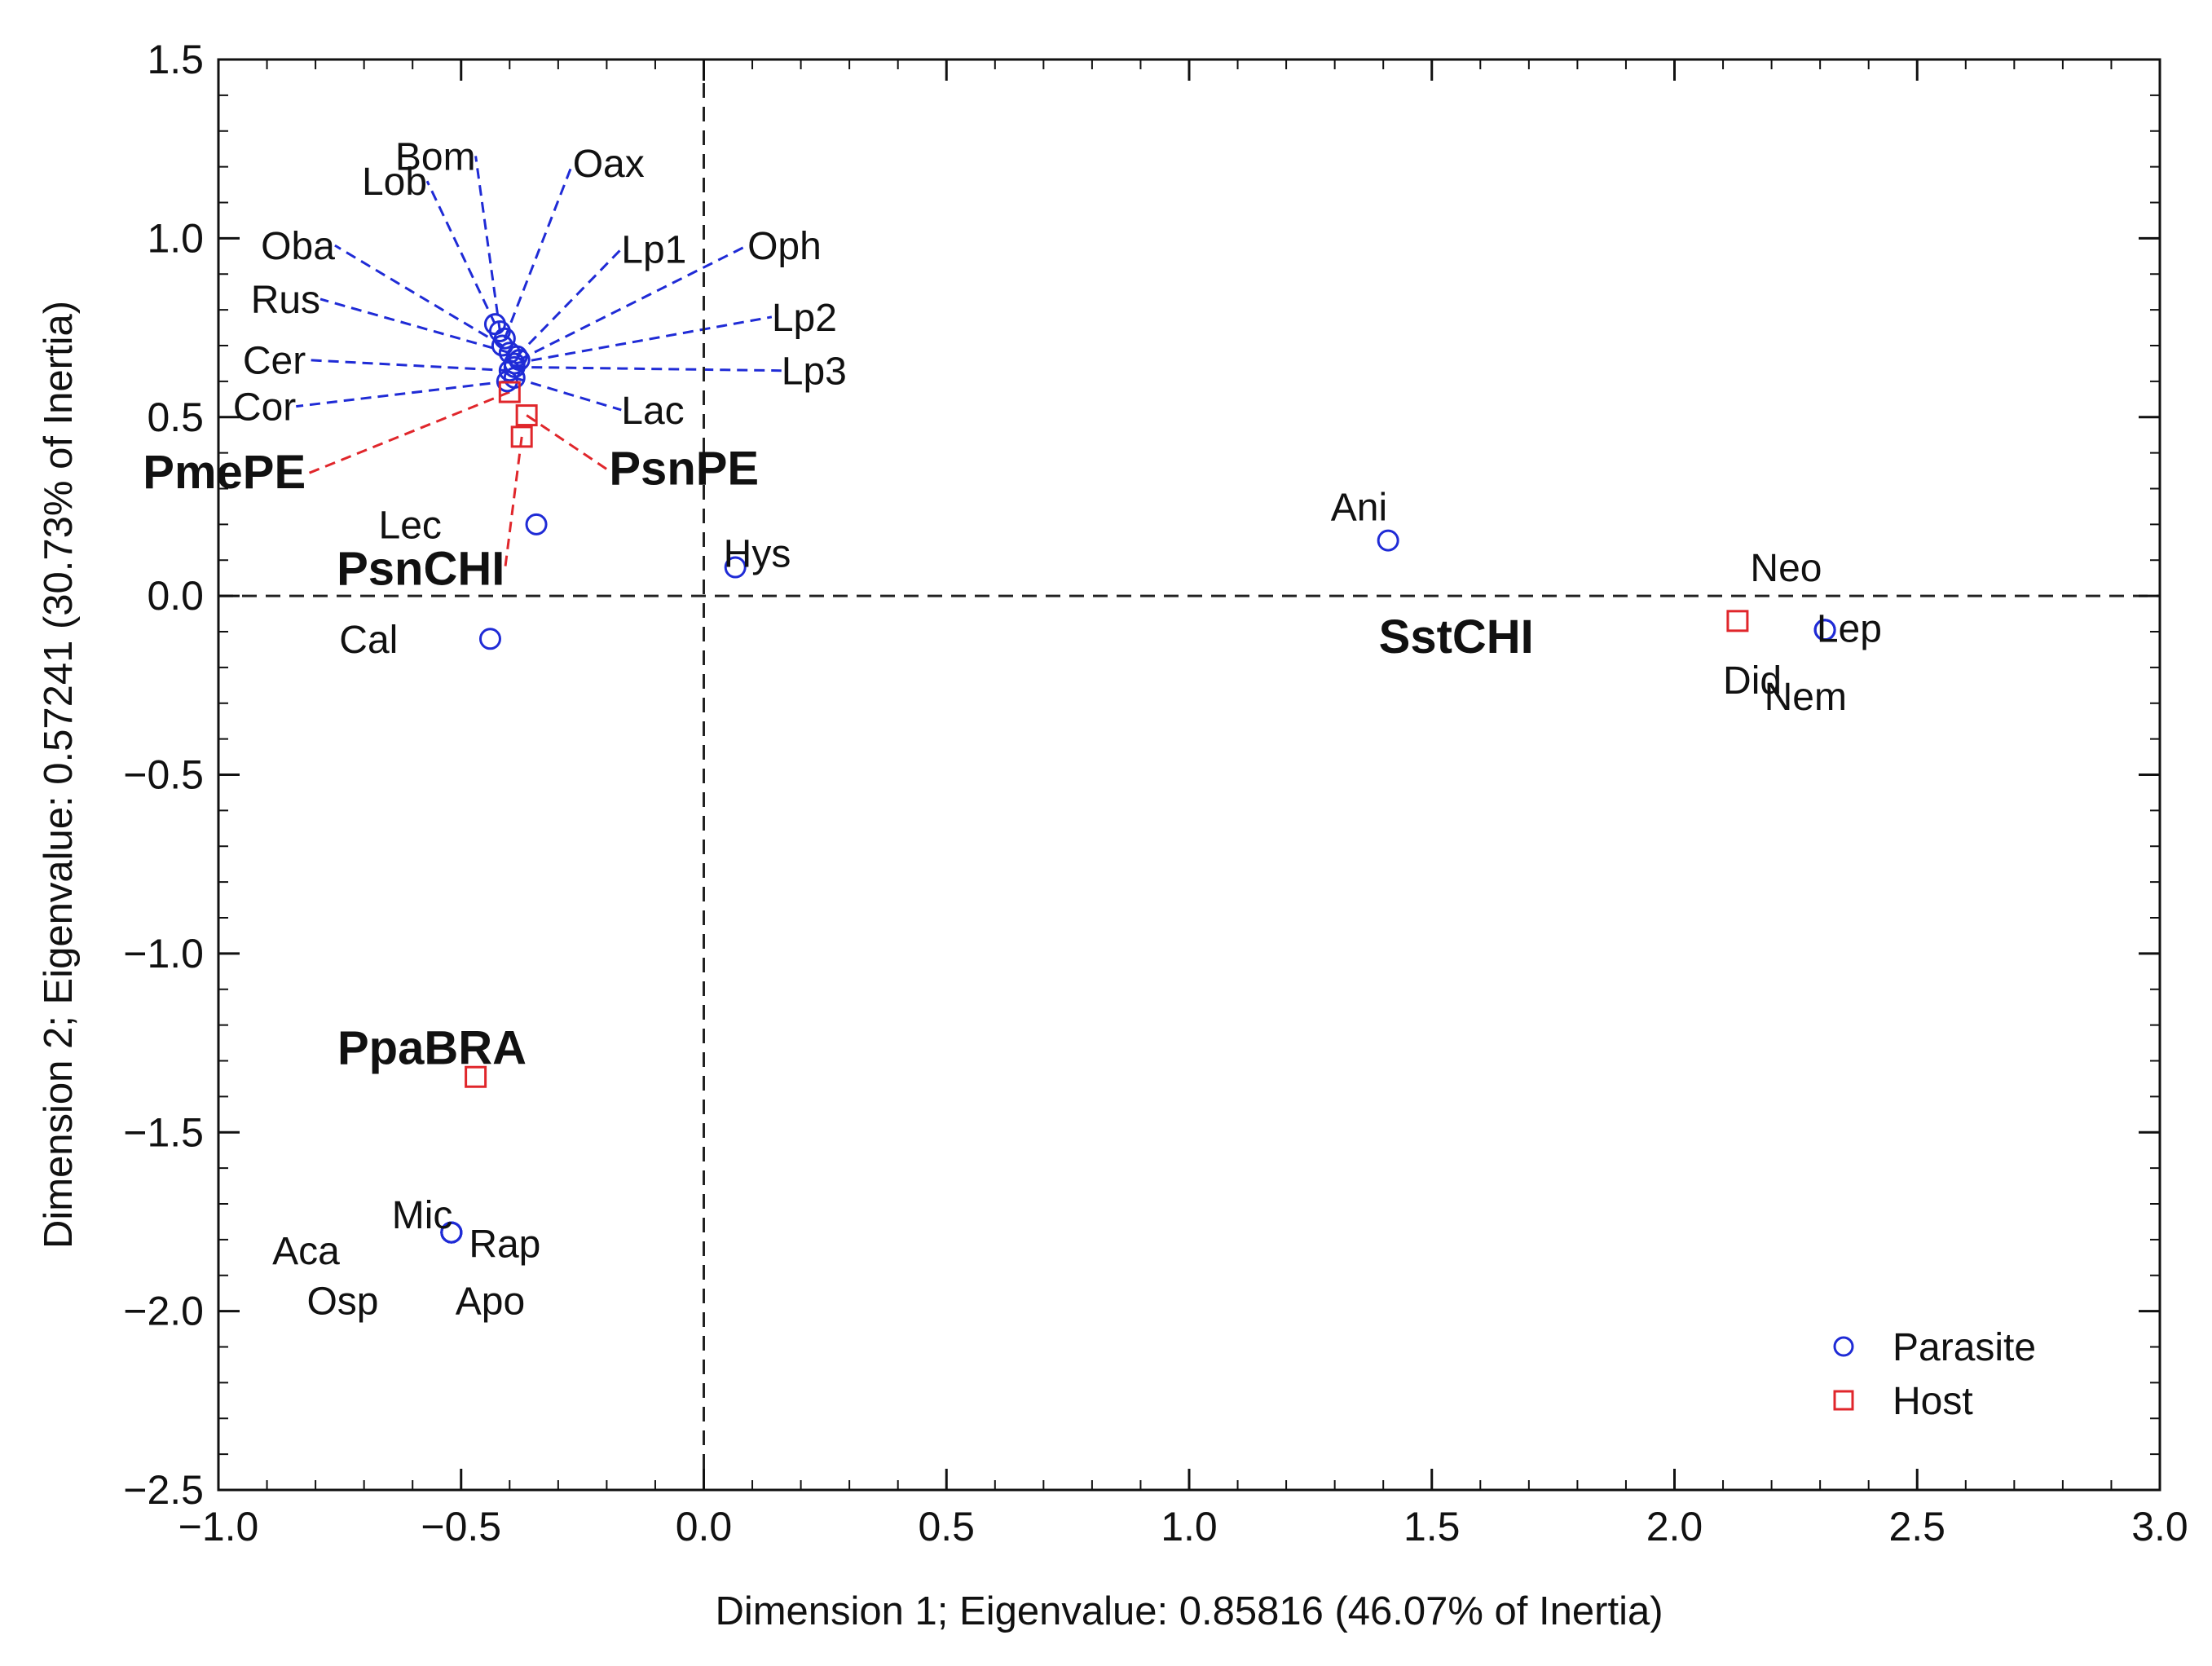  Describe the element at coordinates (1850, 630) in the screenshot. I see `parasite-label-lep: Lep` at that location.